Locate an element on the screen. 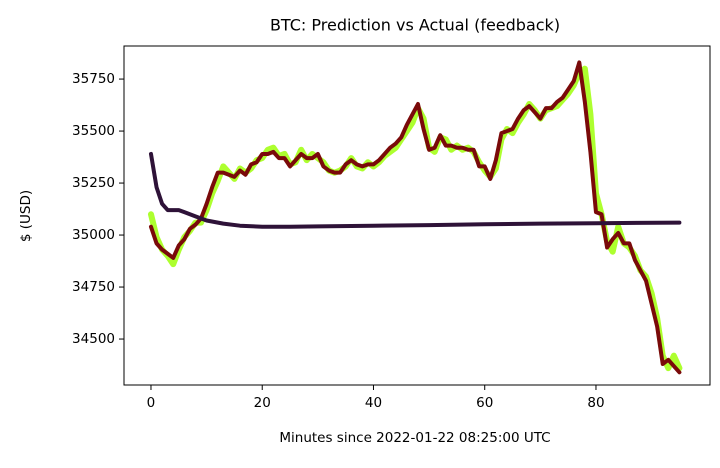 This screenshot has width=720, height=468. x-tick-label: 40 is located at coordinates (373, 403).